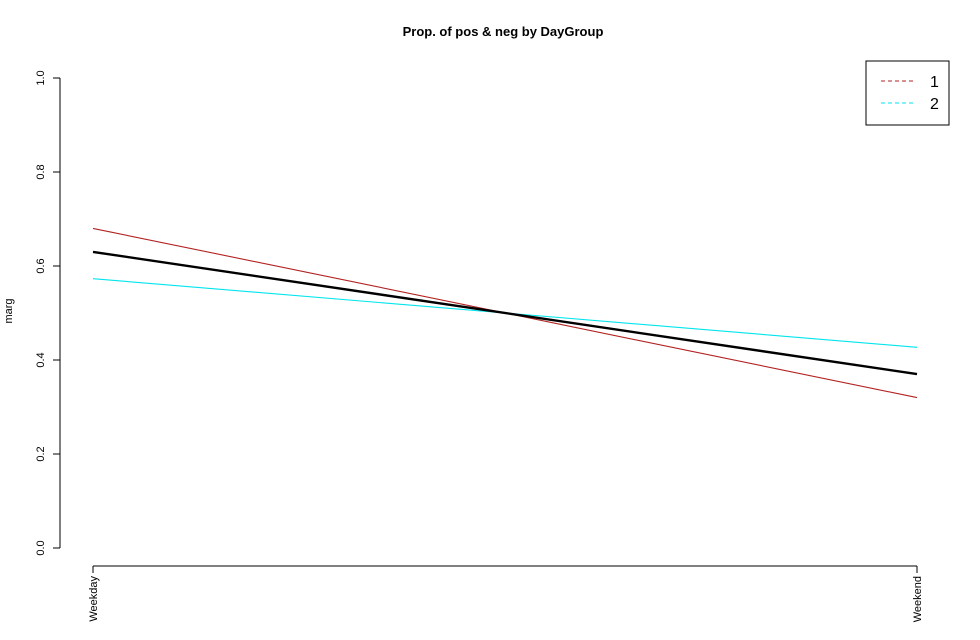  I want to click on x-tick-label: Weekday, so click(94, 599).